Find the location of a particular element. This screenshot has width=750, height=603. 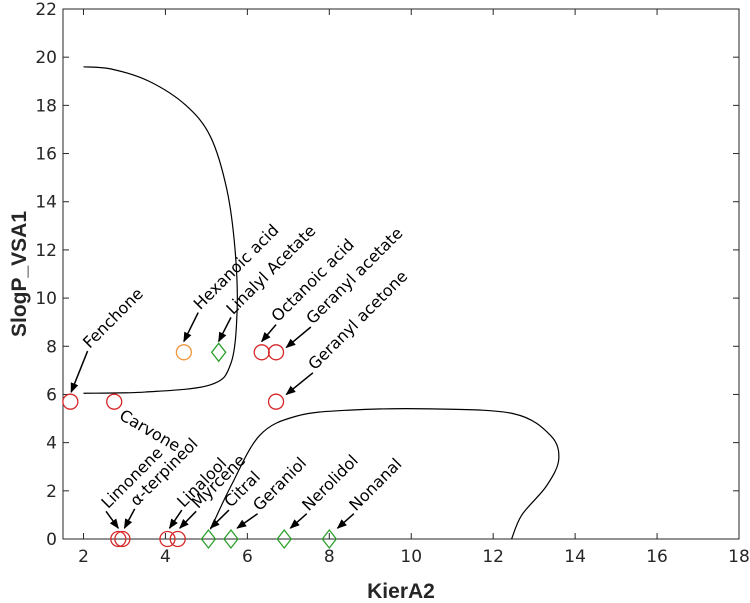

y-tick-label: 16 is located at coordinates (46, 155).